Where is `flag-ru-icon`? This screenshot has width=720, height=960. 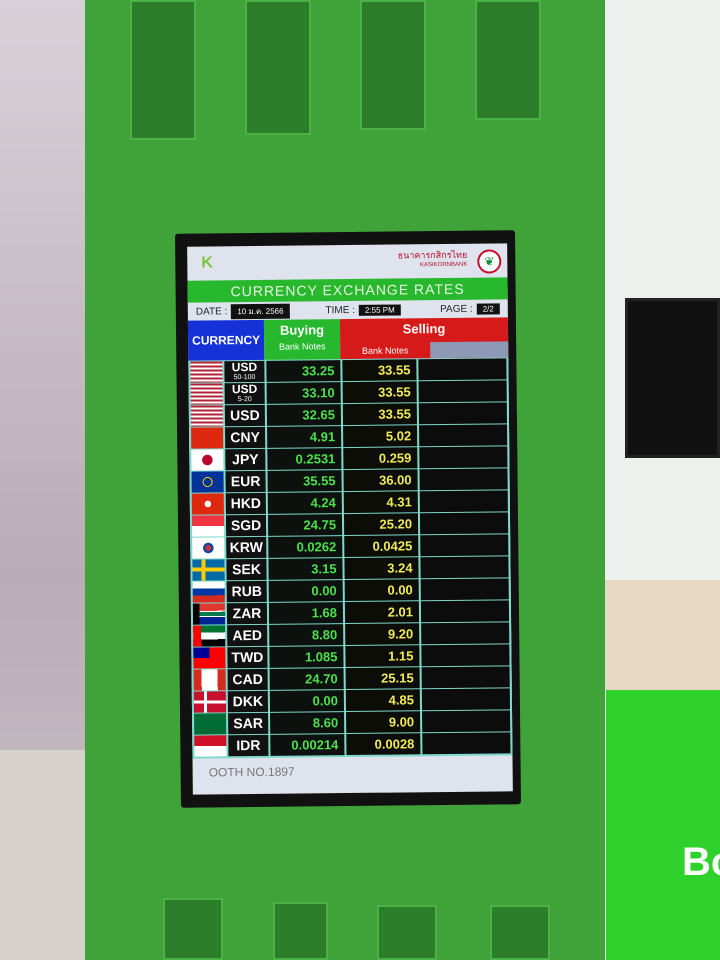 flag-ru-icon is located at coordinates (208, 592).